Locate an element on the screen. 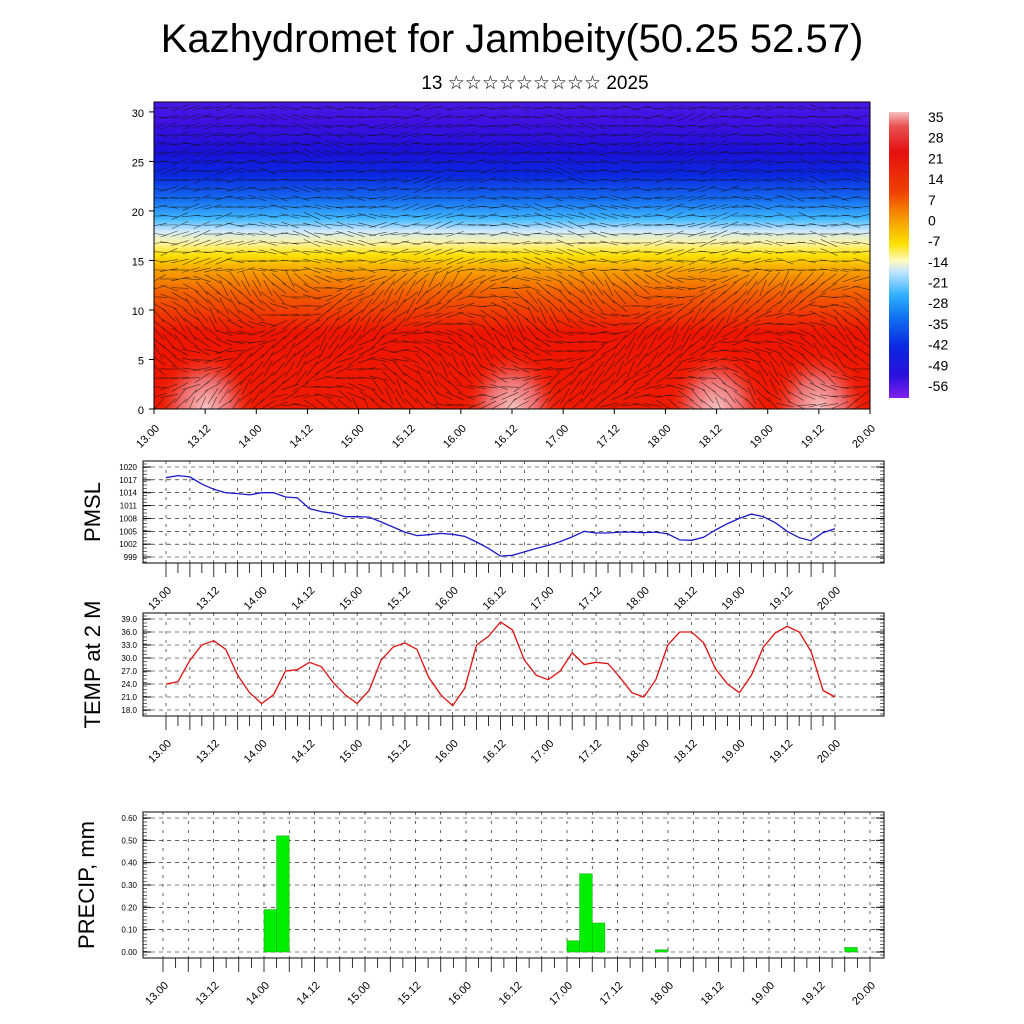 The width and height of the screenshot is (1024, 1024). y-tick-label: 15 is located at coordinates (138, 262).